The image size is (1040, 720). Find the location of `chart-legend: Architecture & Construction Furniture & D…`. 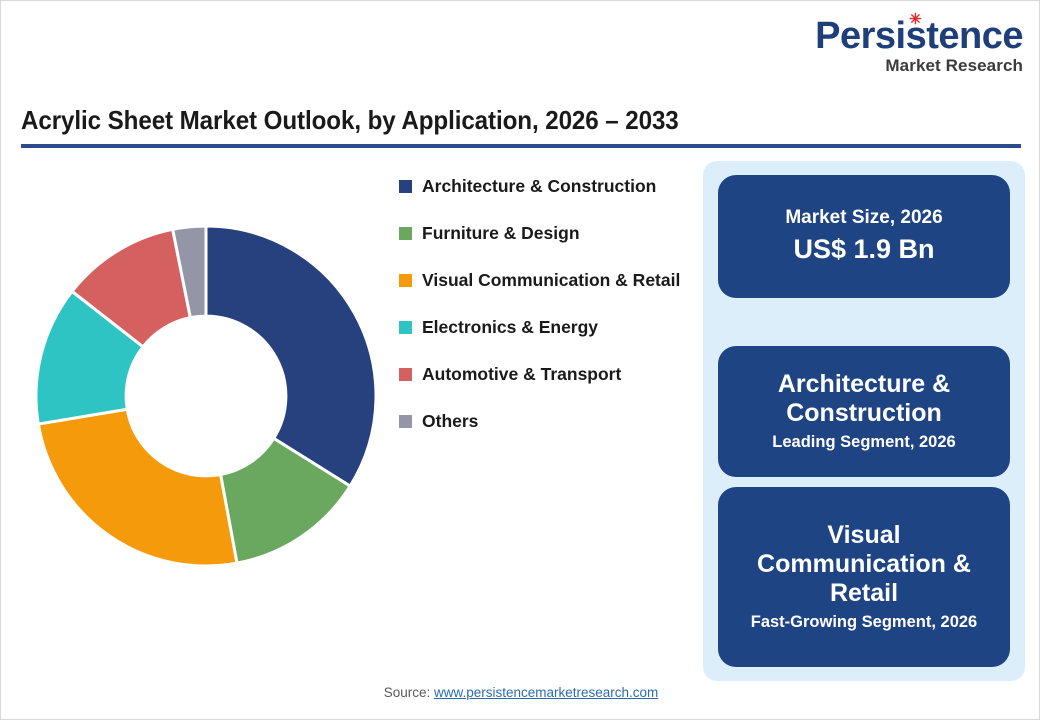

chart-legend: Architecture & Construction Furniture & D… is located at coordinates (544, 316).